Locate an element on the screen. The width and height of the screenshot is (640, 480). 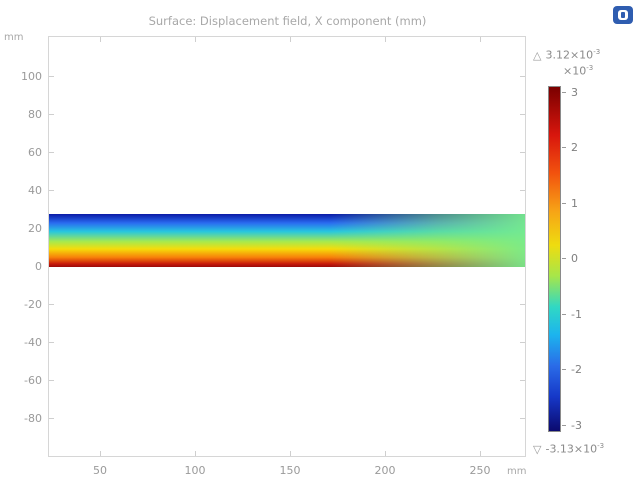
x-axis-unit: mm is located at coordinates (517, 471).